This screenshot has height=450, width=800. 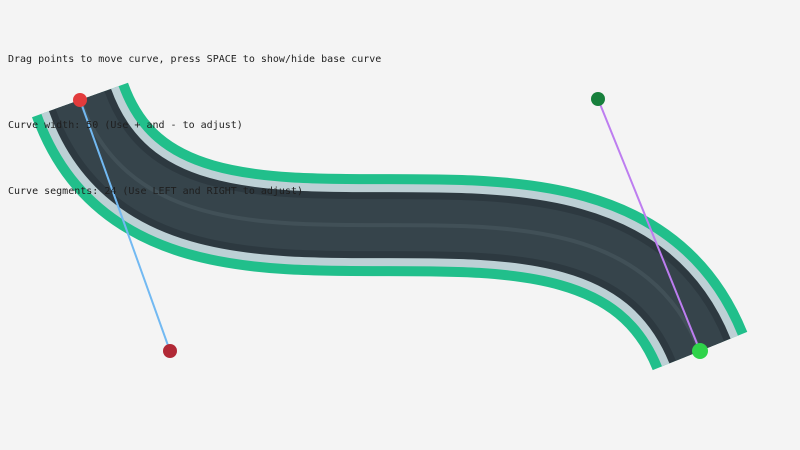 What do you see at coordinates (125, 225) in the screenshot?
I see `handle-line-start` at bounding box center [125, 225].